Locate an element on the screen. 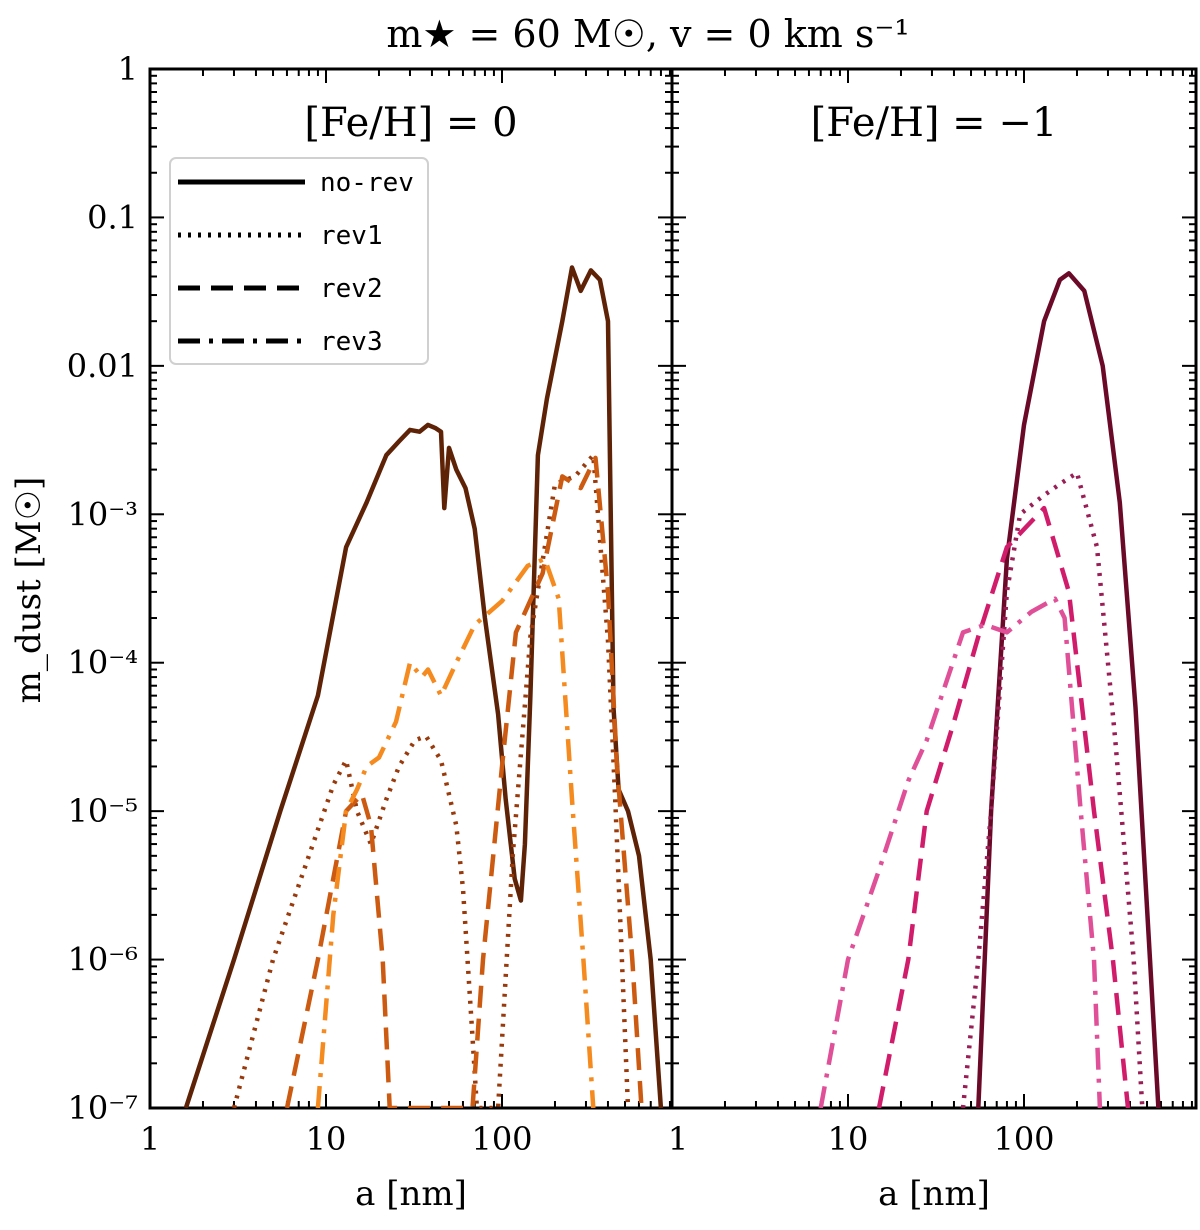  panel-right-x-axis-label: a [nm] is located at coordinates (934, 1194).